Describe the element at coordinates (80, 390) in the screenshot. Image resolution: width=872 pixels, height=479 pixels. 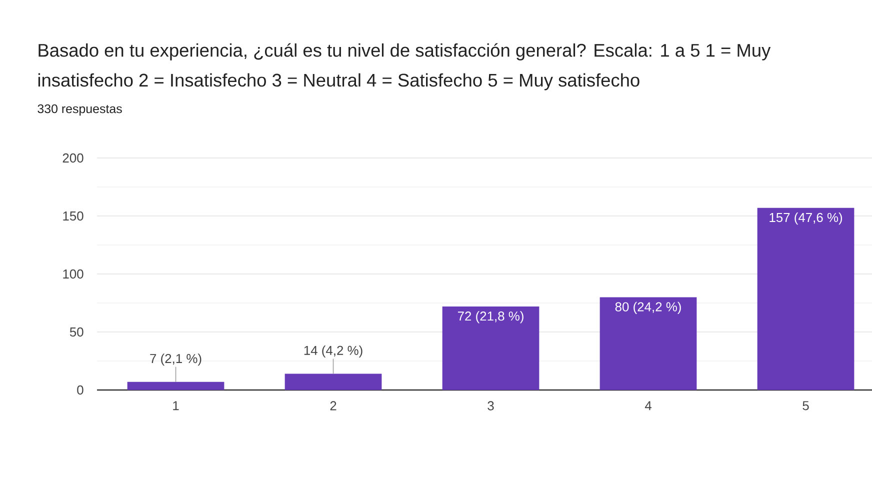
I see `y-tick-label: 0` at that location.